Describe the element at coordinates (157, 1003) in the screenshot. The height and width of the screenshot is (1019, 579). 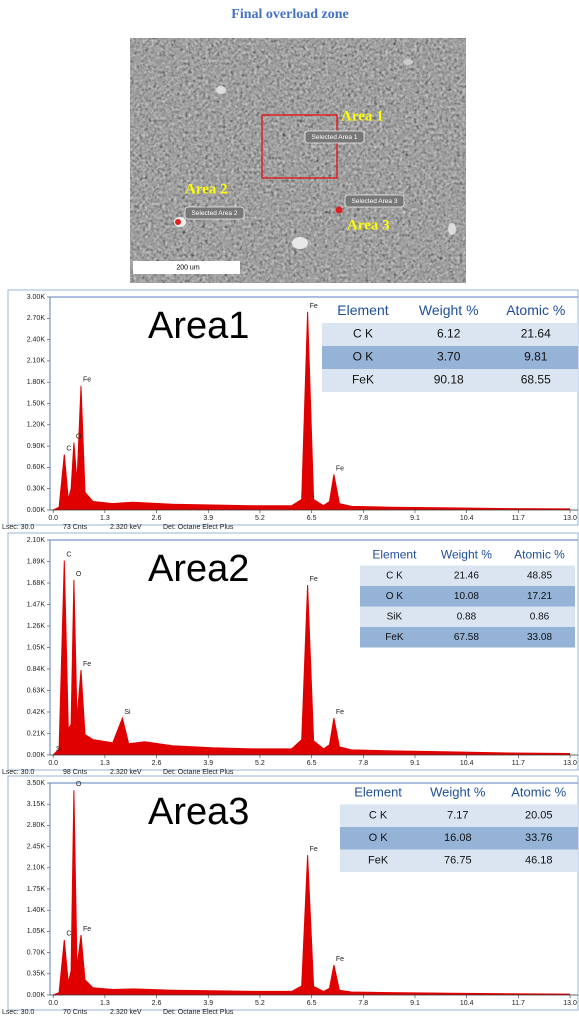
I see `x-tick-label: 2.6` at that location.